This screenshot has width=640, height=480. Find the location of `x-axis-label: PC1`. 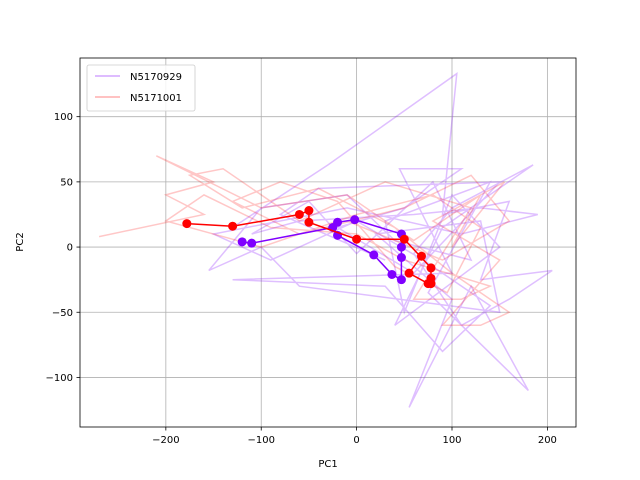

x-axis-label: PC1 is located at coordinates (327, 464).